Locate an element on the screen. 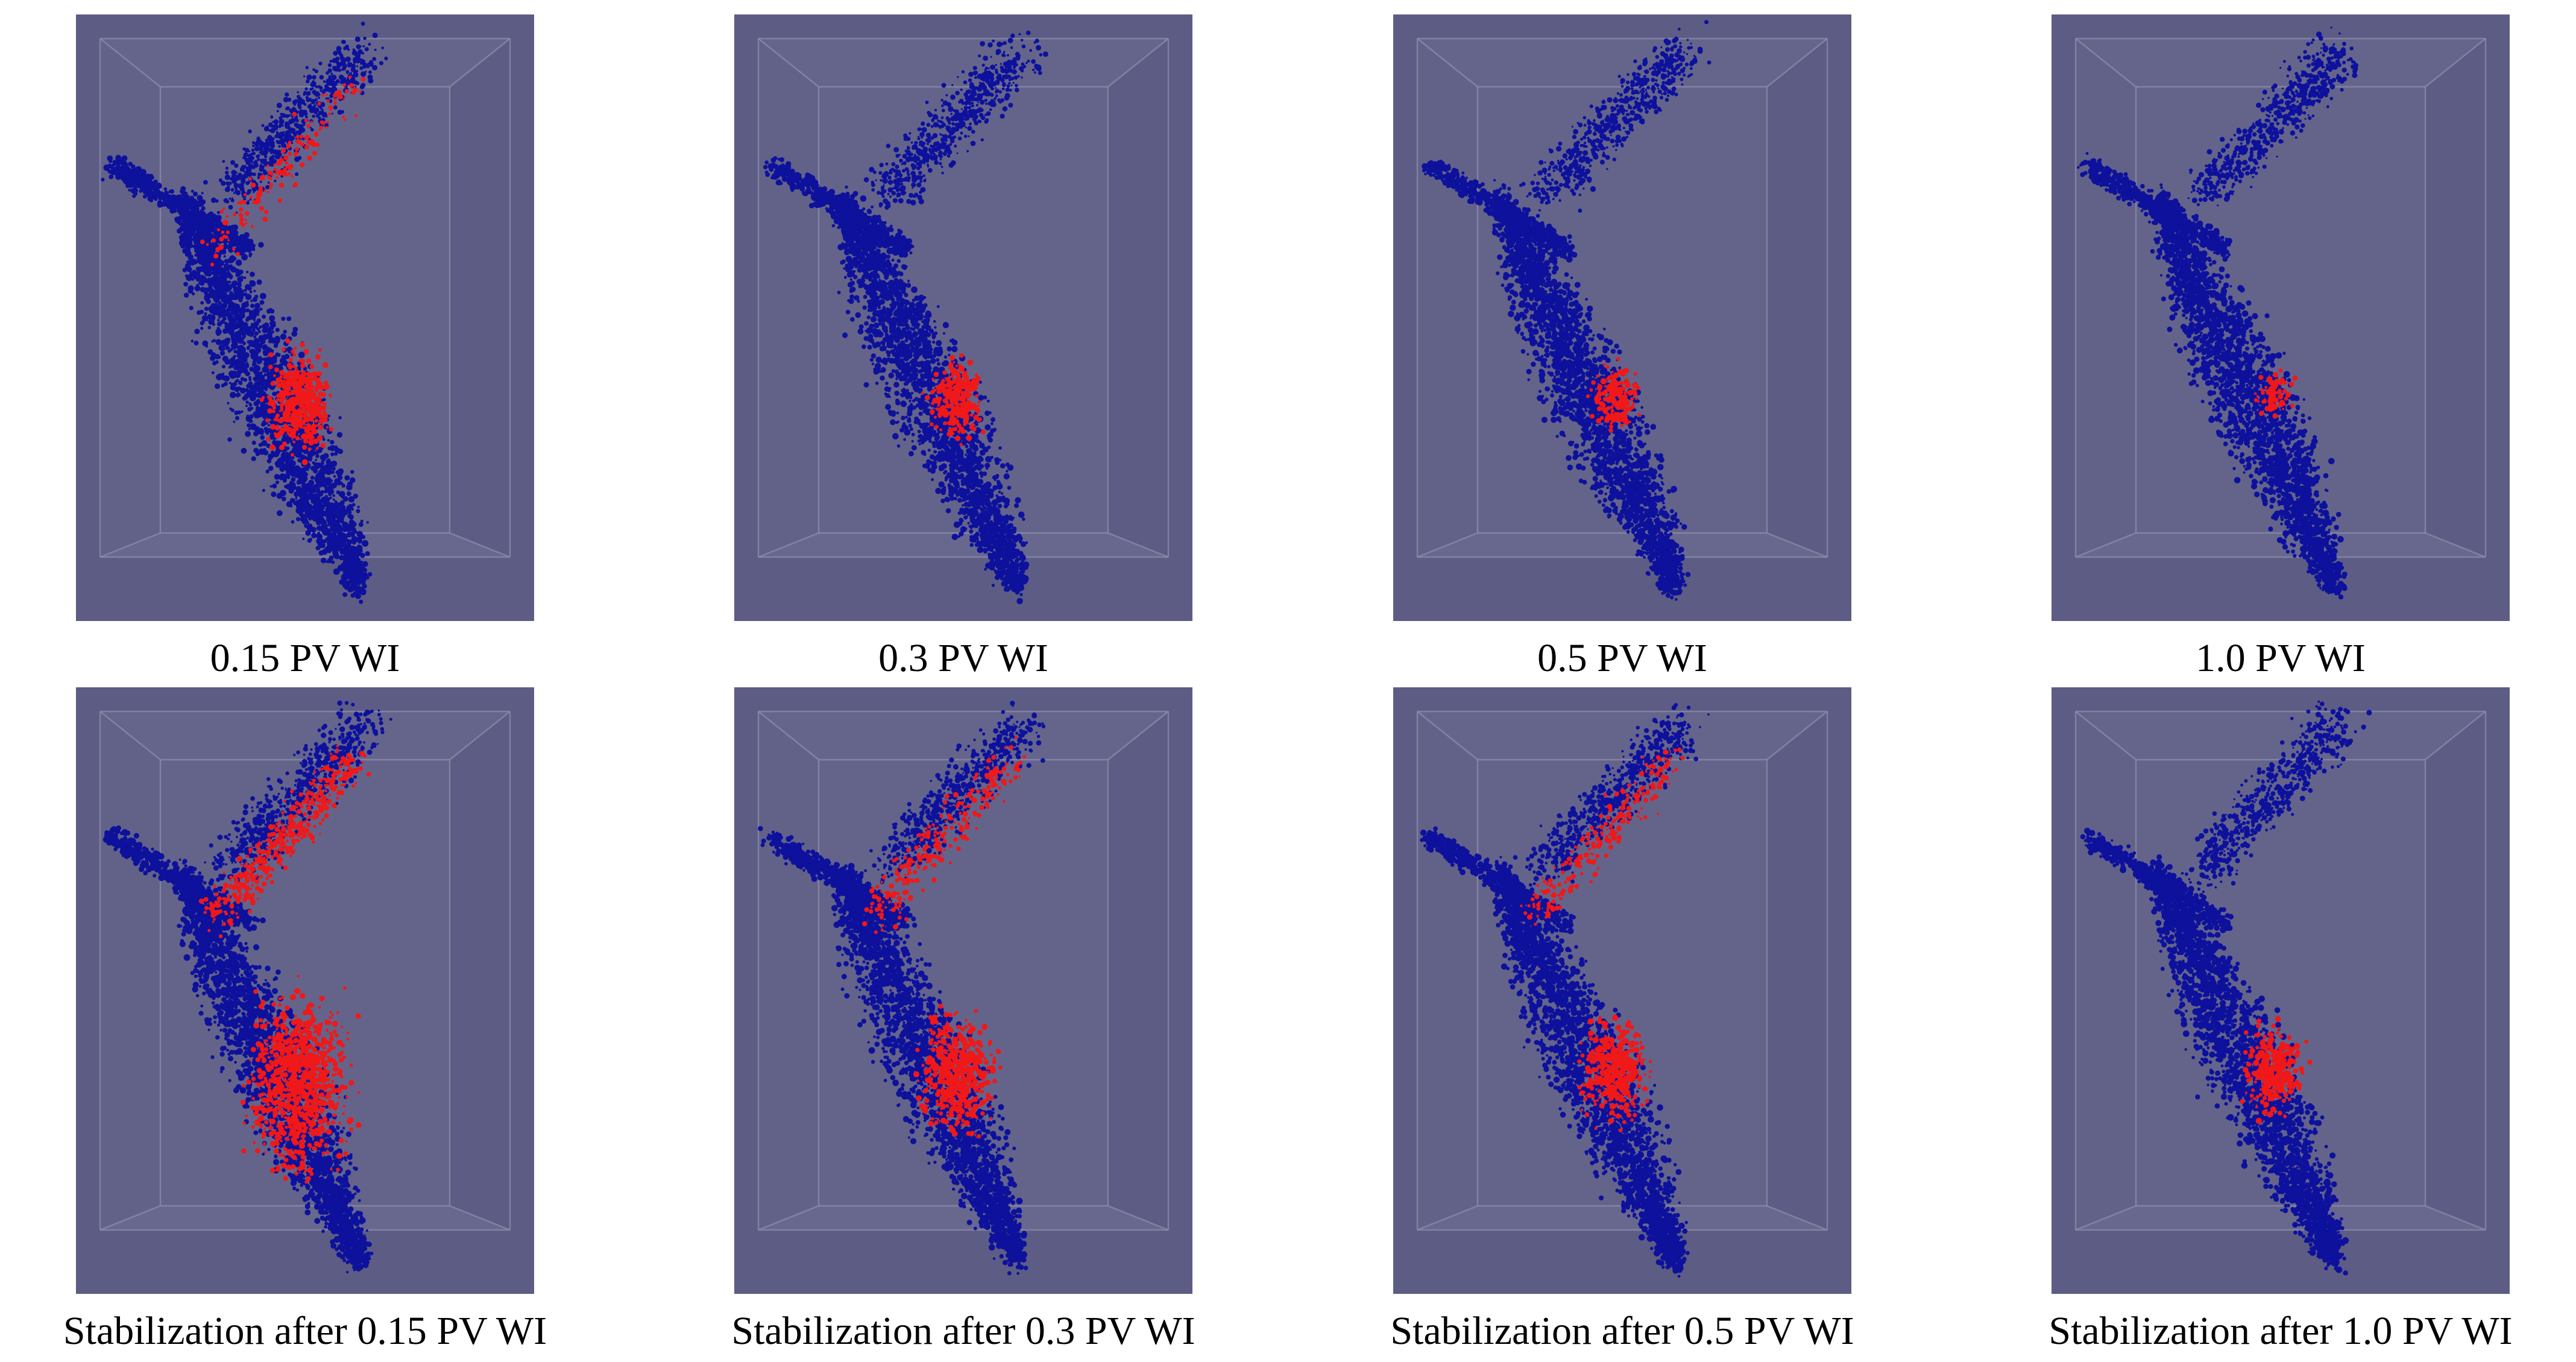  panel-0.15-pv-wi is located at coordinates (305, 317).